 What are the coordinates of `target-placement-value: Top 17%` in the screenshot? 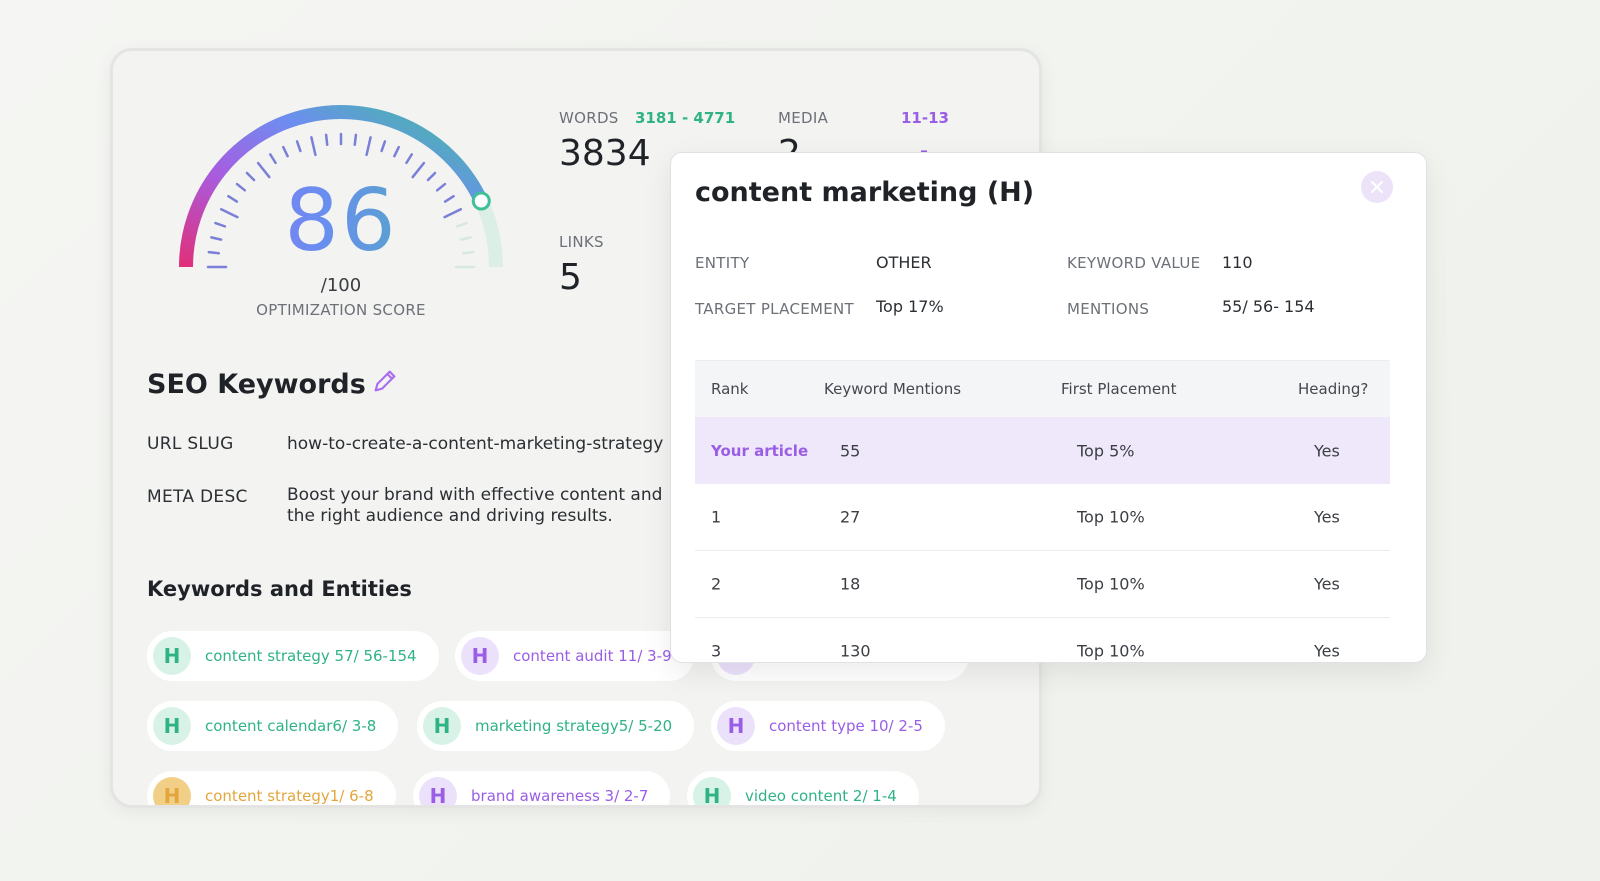 It's located at (910, 306).